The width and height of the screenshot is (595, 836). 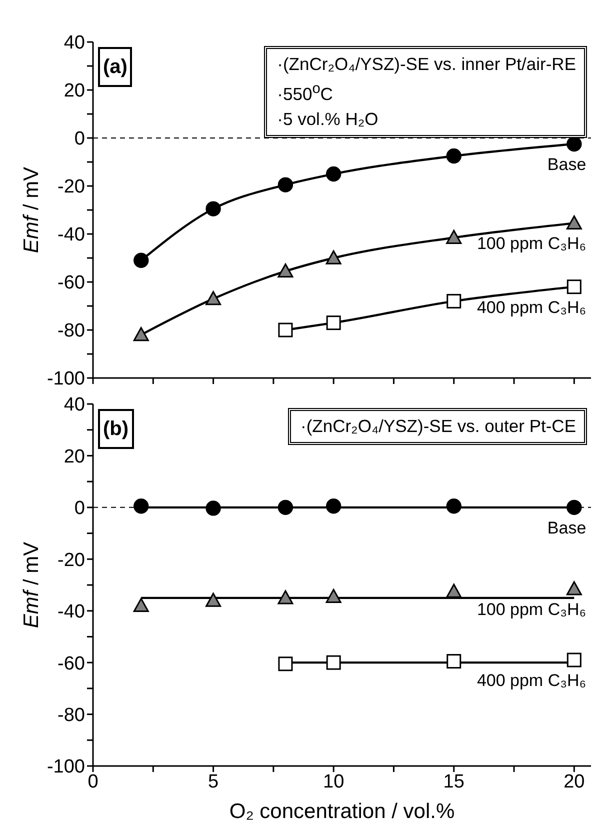 What do you see at coordinates (438, 426) in the screenshot?
I see `annotation: ·(ZnCr₂O₄/YSZ)-SE vs. outer Pt-CE` at bounding box center [438, 426].